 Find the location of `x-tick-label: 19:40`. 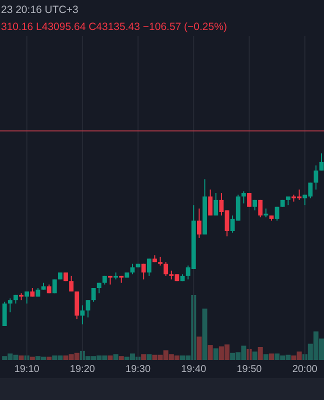

x-tick-label: 19:40 is located at coordinates (194, 369).